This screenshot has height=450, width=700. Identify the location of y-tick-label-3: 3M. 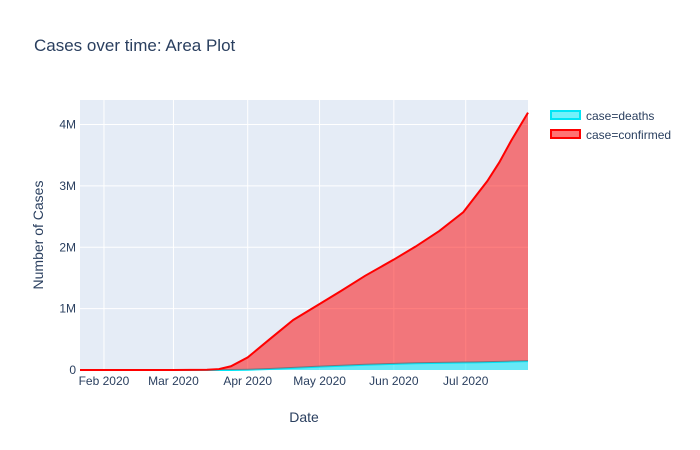
(67, 186).